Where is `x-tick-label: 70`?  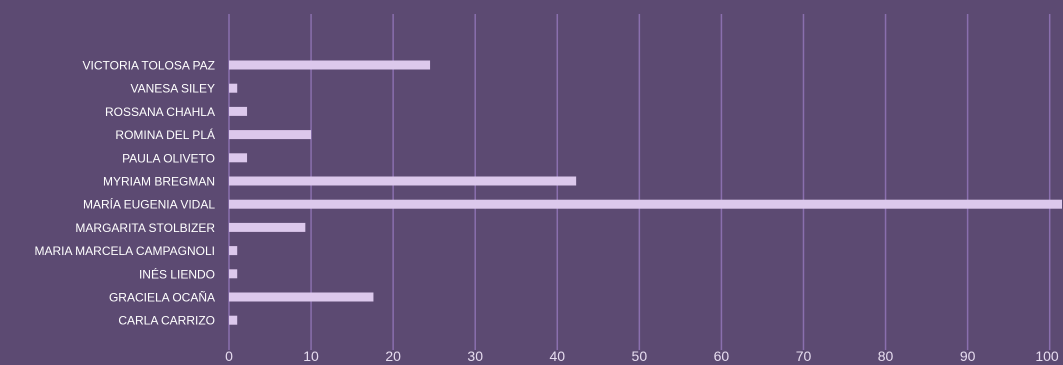
x-tick-label: 70 is located at coordinates (804, 356).